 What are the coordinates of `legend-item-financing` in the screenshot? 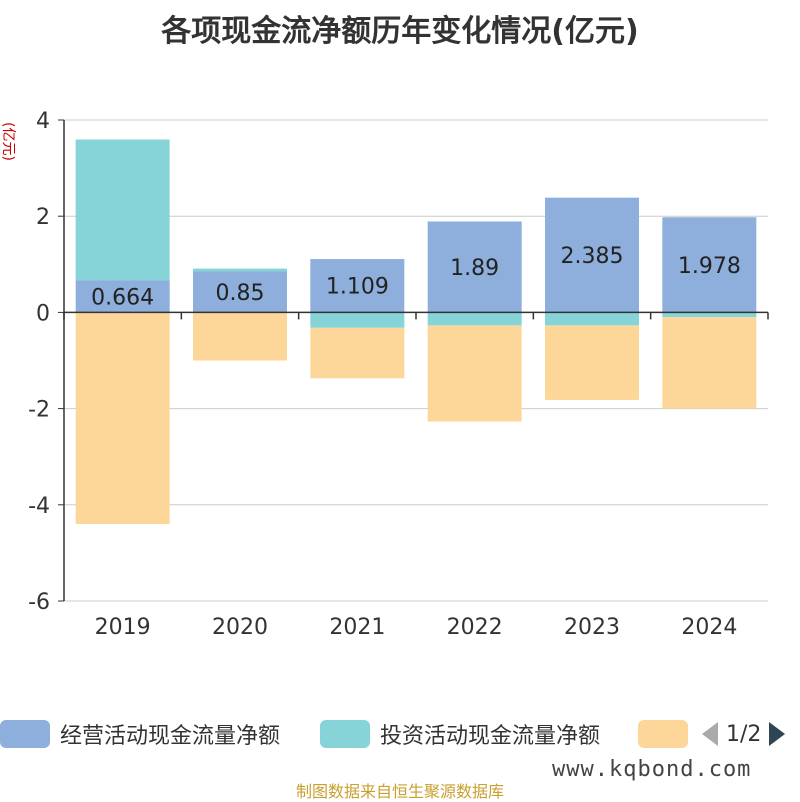 It's located at (663, 734).